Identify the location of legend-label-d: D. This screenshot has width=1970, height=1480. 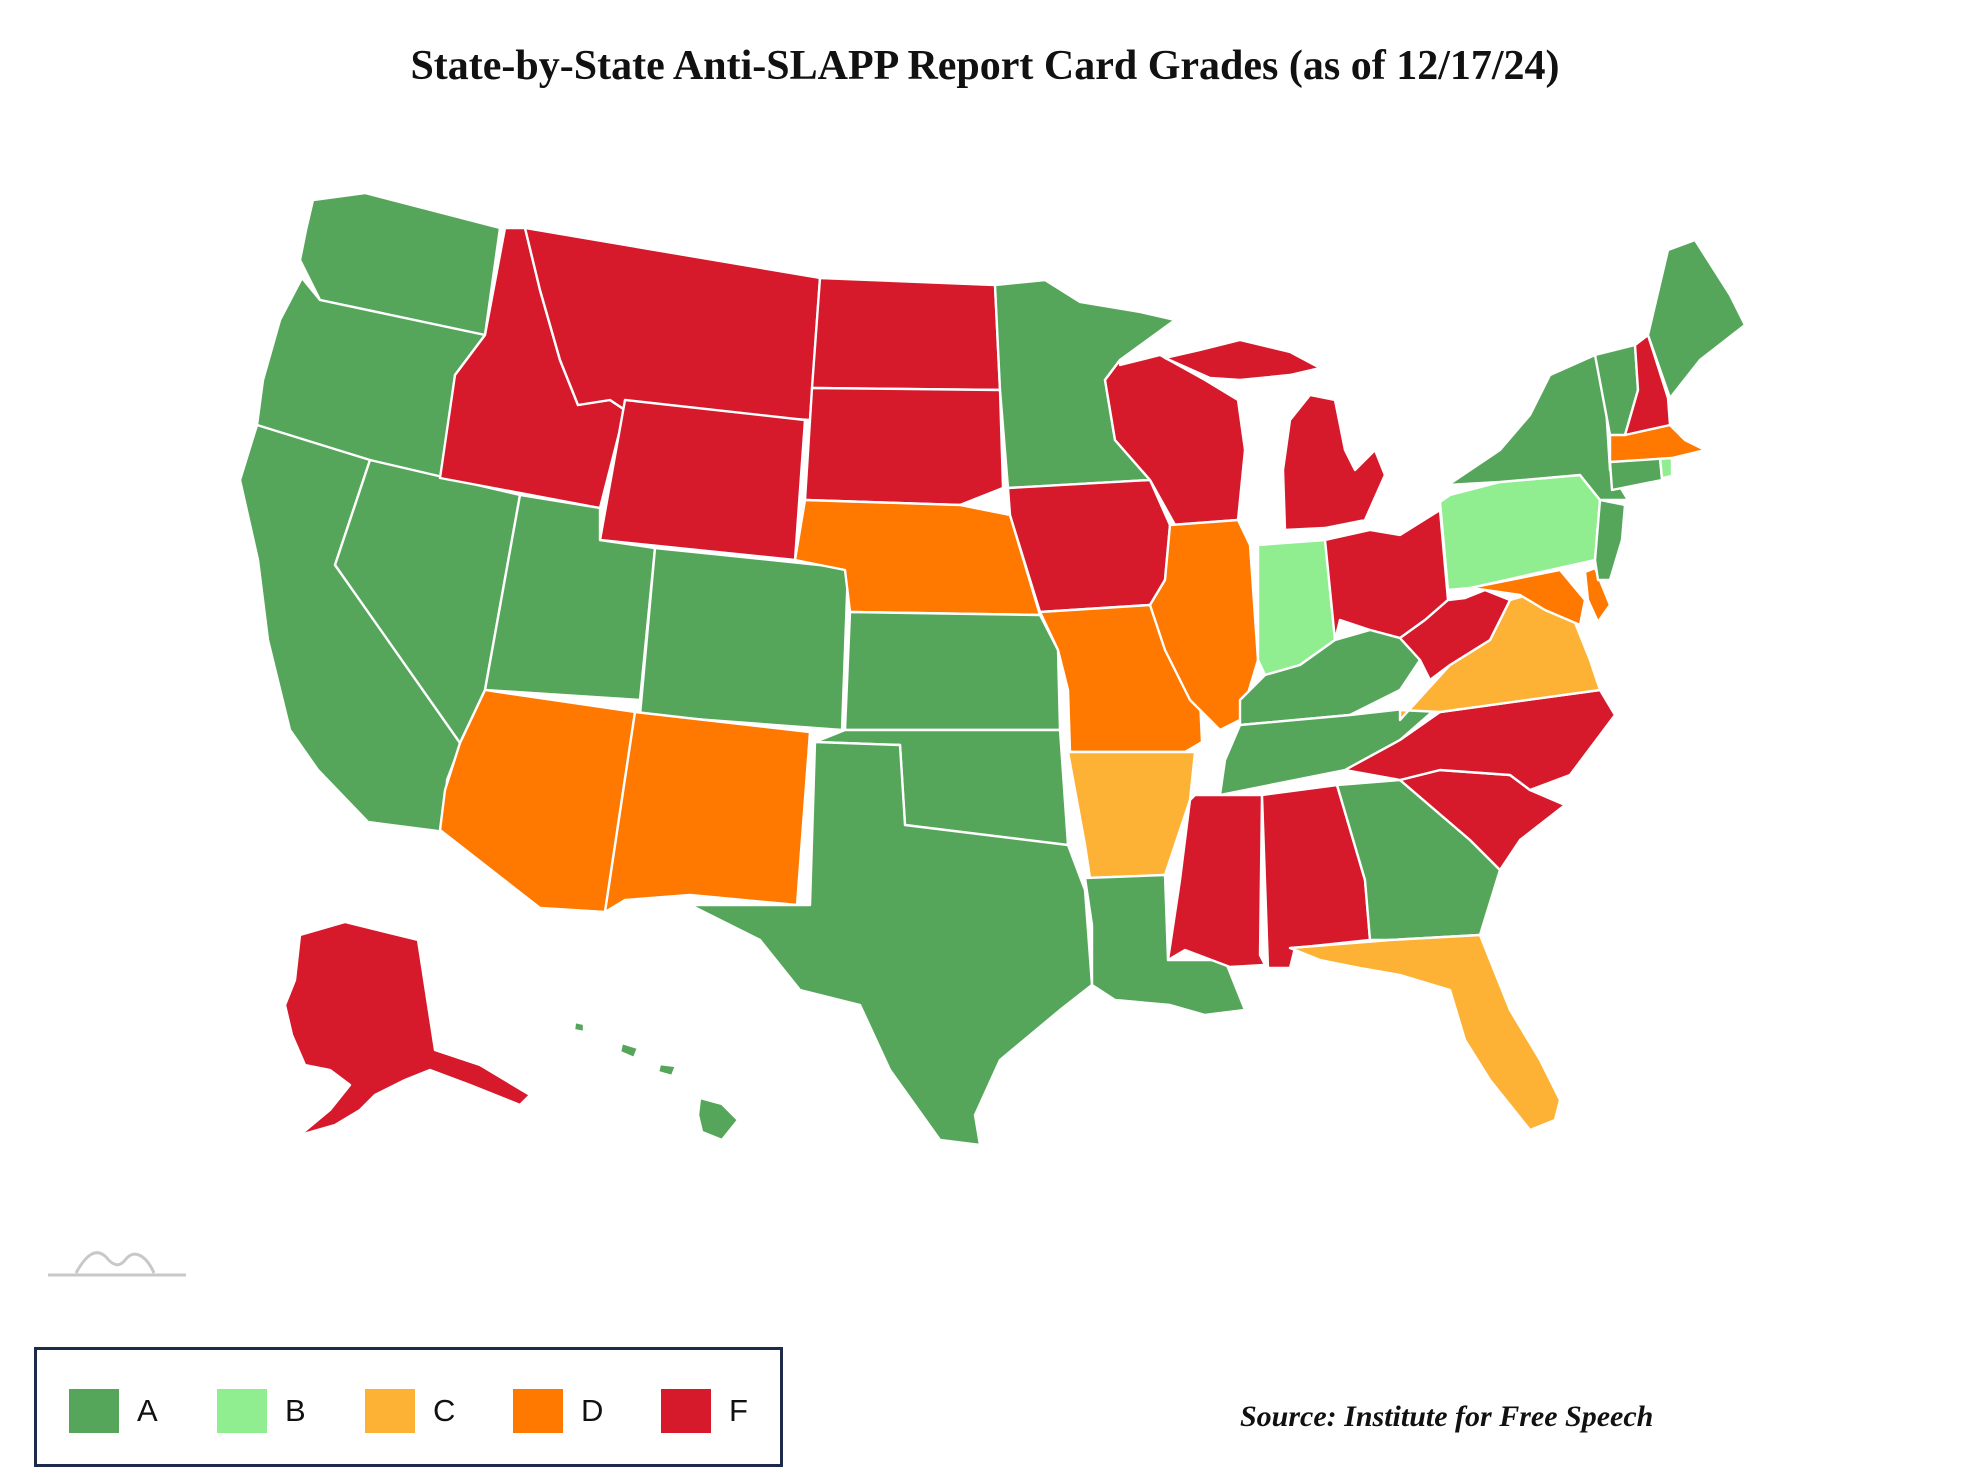
(592, 1410).